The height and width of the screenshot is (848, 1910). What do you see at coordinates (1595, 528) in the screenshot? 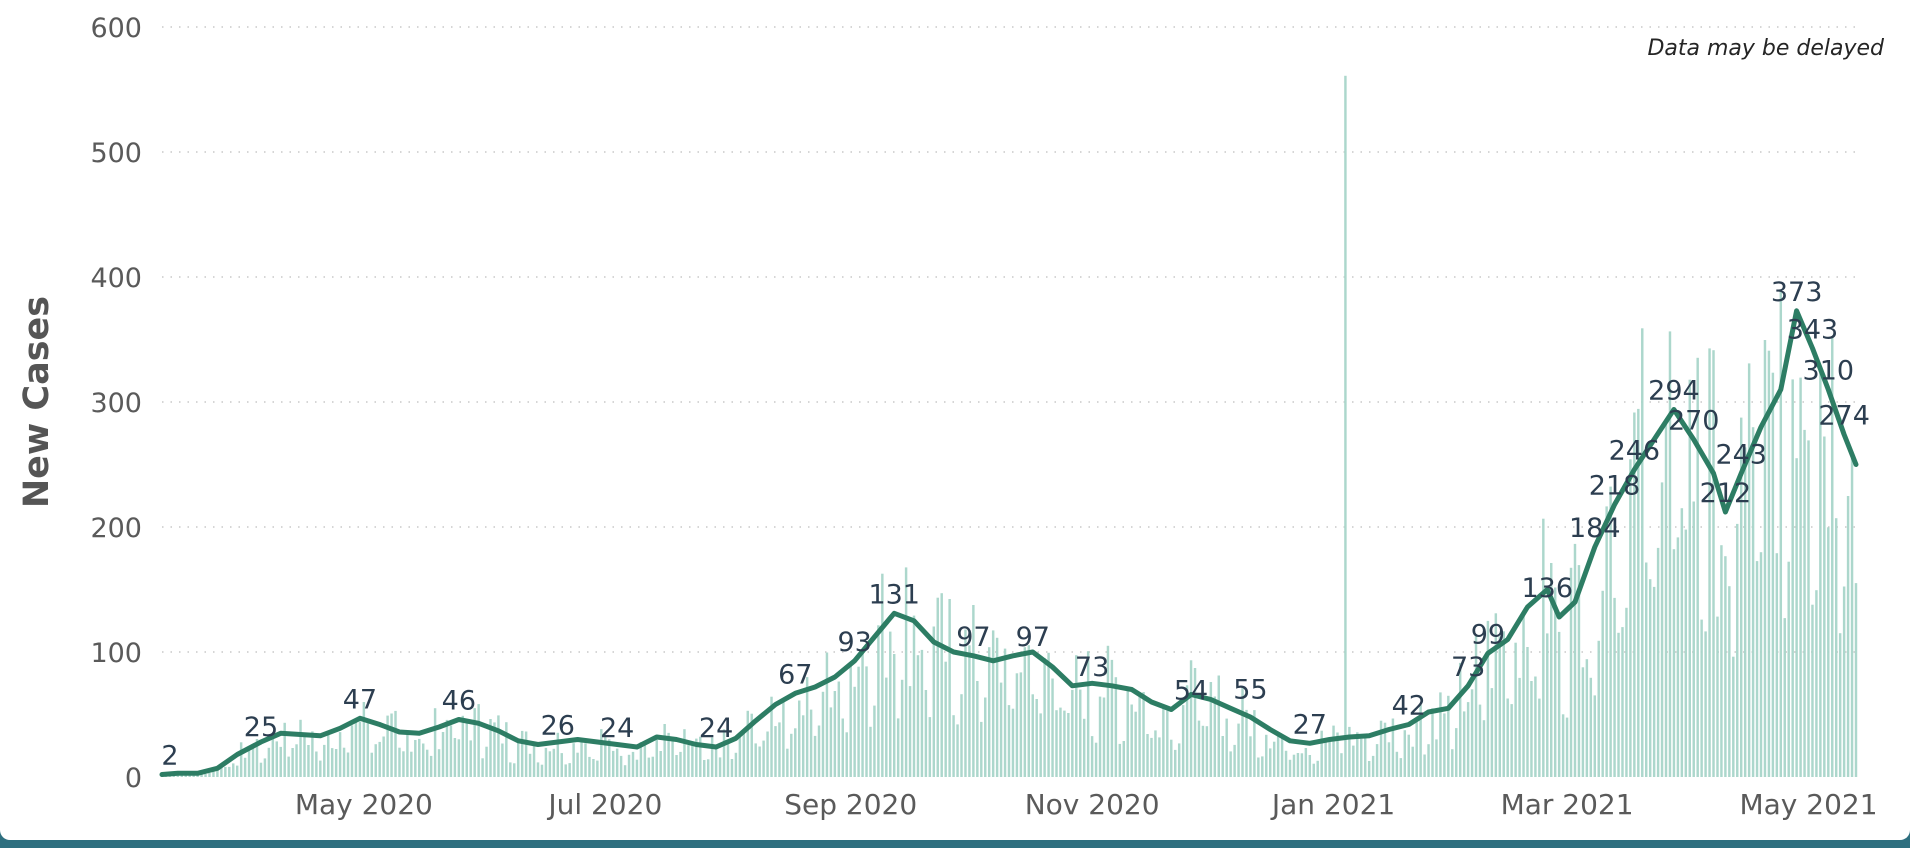
I see `data-label: 184` at bounding box center [1595, 528].